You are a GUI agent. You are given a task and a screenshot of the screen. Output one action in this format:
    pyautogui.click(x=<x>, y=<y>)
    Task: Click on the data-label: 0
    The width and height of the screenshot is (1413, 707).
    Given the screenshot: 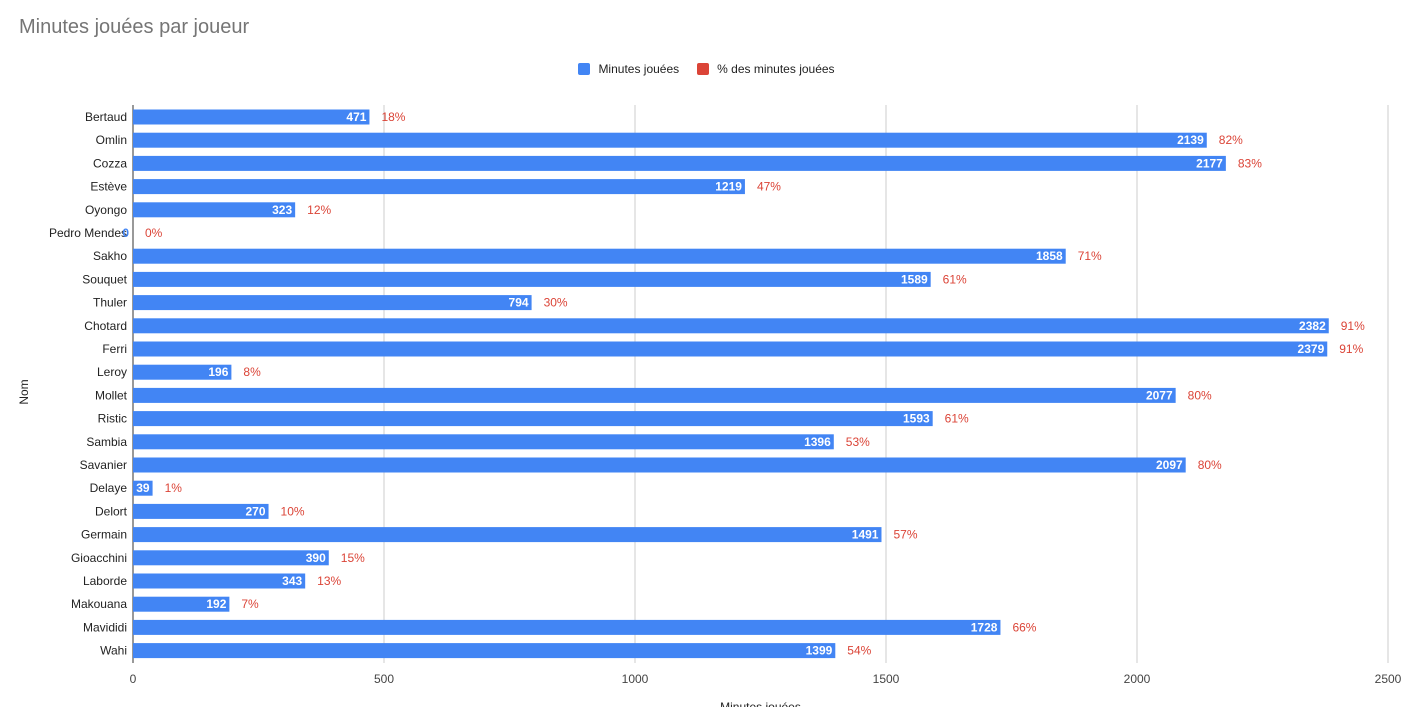 What is the action you would take?
    pyautogui.click(x=125, y=233)
    